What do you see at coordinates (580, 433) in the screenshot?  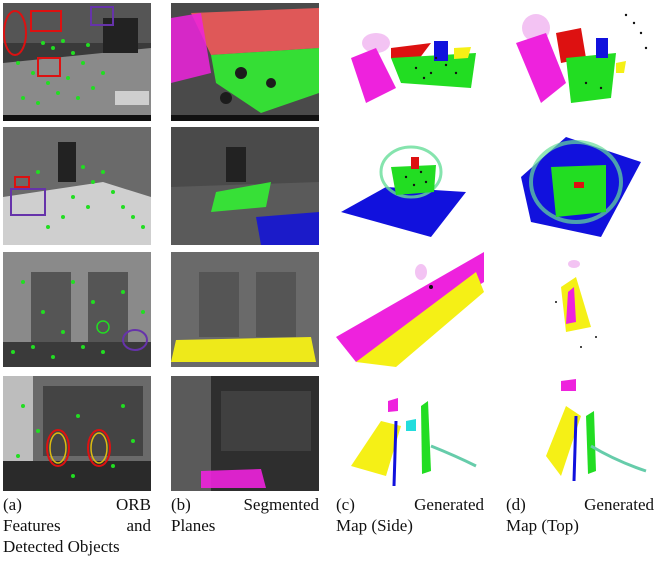 I see `panel-d-row4-generated-map-top` at bounding box center [580, 433].